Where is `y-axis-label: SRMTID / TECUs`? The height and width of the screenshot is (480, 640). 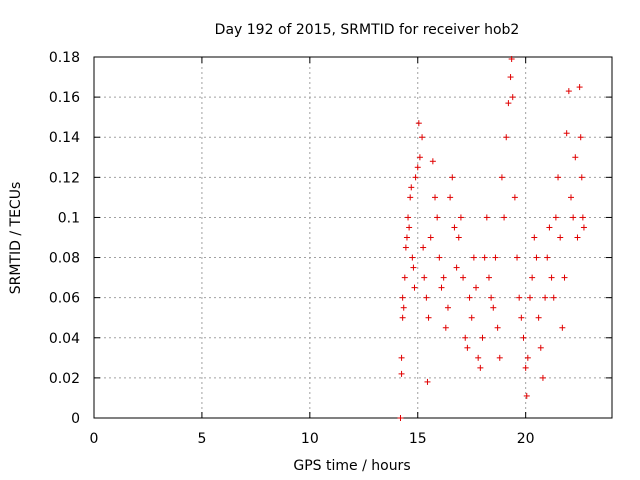
y-axis-label: SRMTID / TECUs is located at coordinates (16, 238).